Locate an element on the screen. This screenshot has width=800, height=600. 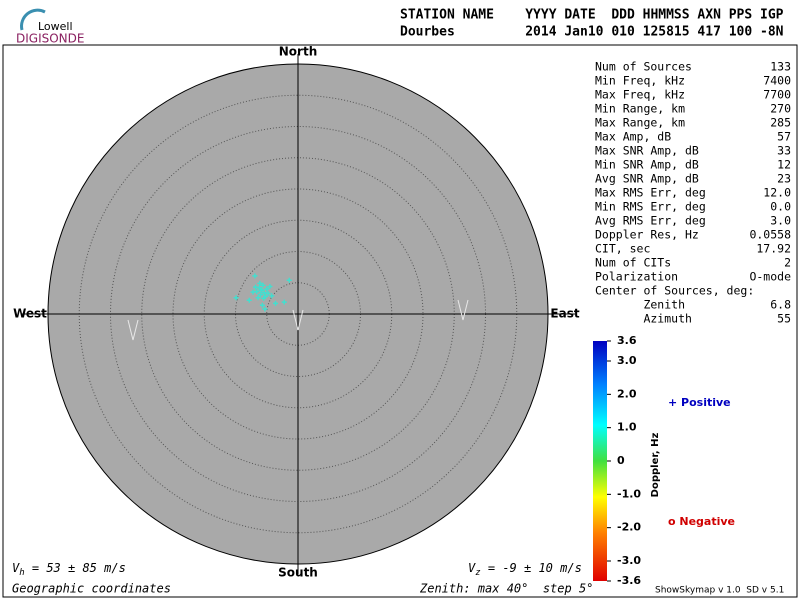
direction-label: North is located at coordinates (298, 52).